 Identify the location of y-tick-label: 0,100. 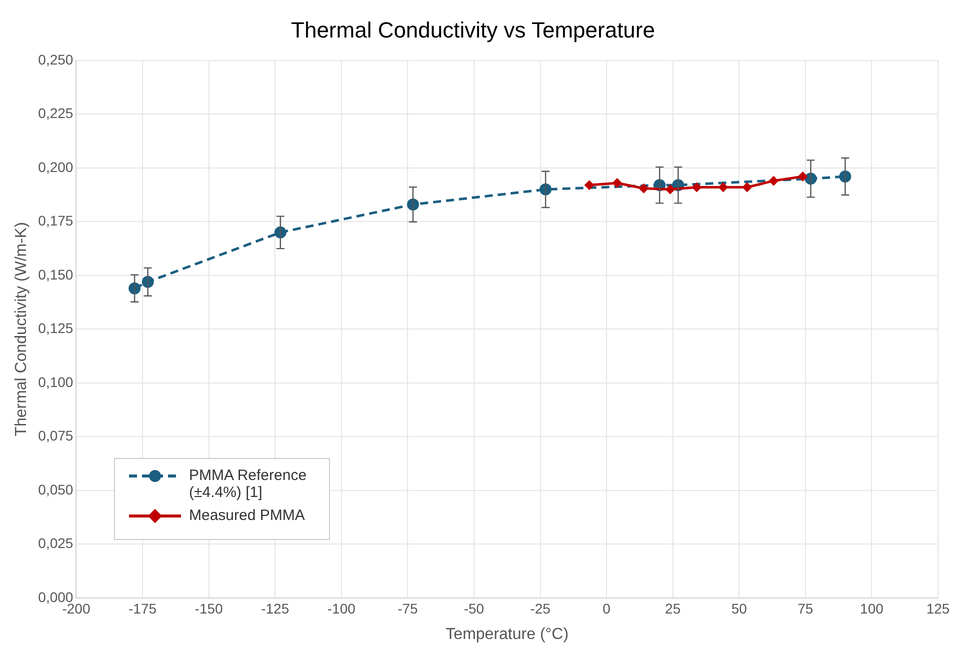
(56, 382).